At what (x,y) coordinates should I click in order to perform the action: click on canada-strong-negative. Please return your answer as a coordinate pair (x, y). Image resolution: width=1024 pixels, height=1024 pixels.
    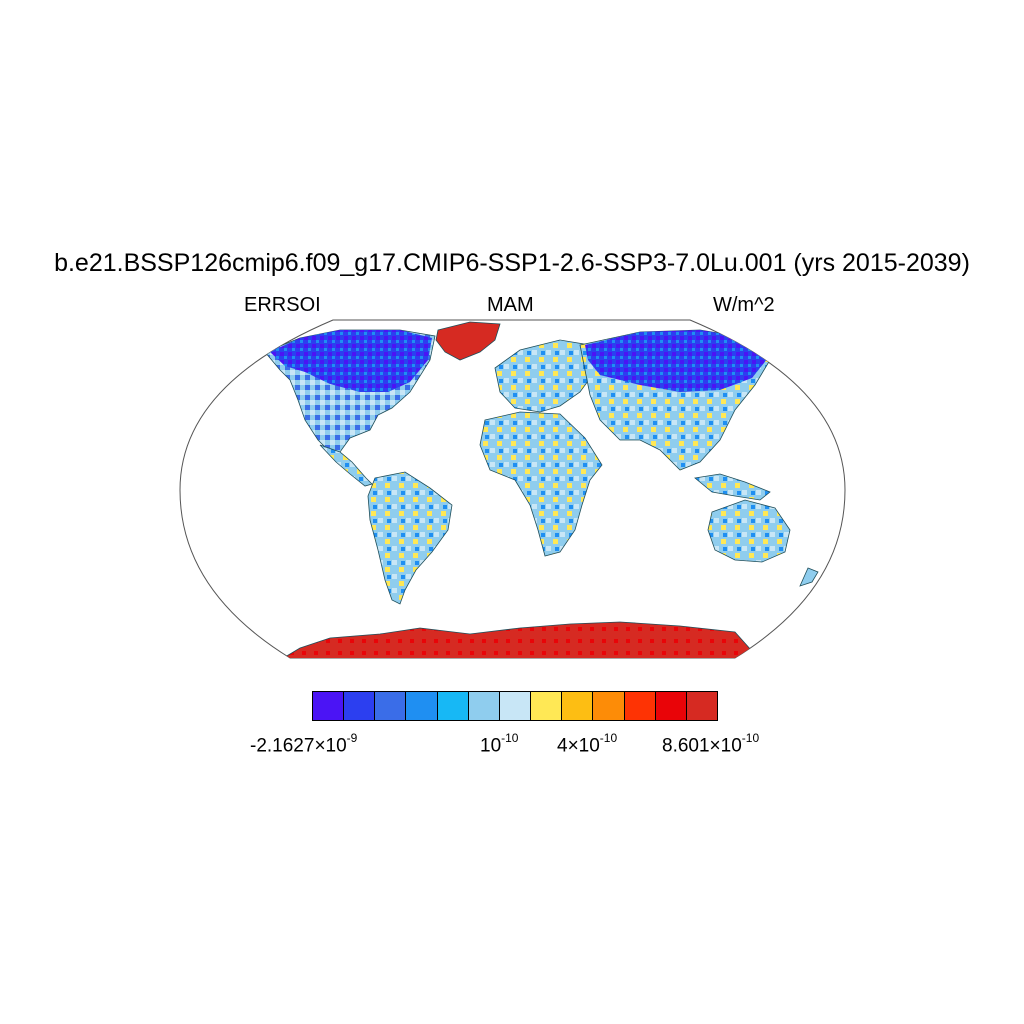
    Looking at the image, I should click on (351, 361).